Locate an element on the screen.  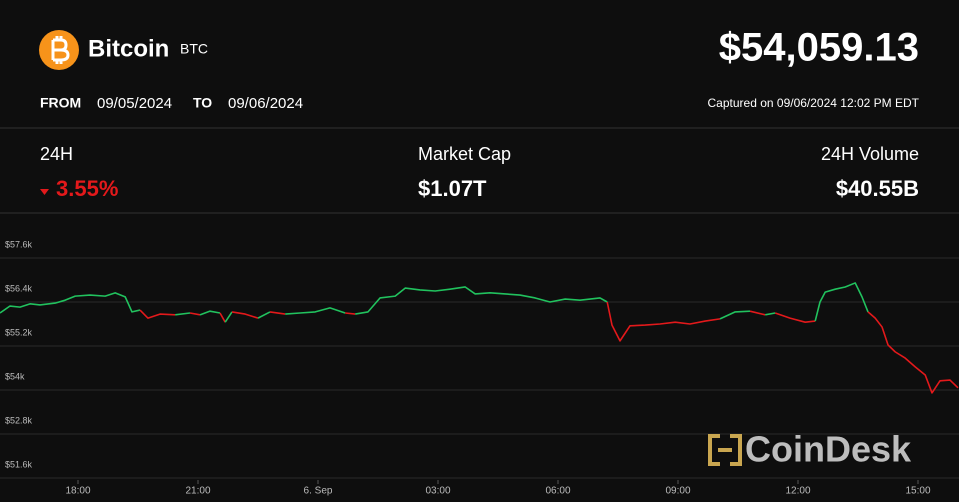
watermark: CoinDesk is located at coordinates (828, 449).